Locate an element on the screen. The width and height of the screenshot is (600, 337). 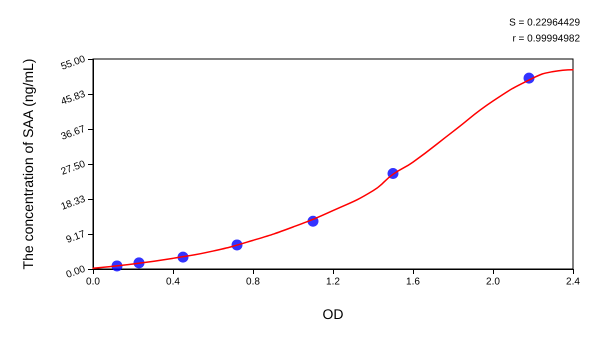
y-tick-label: 55.00 is located at coordinates (74, 63).